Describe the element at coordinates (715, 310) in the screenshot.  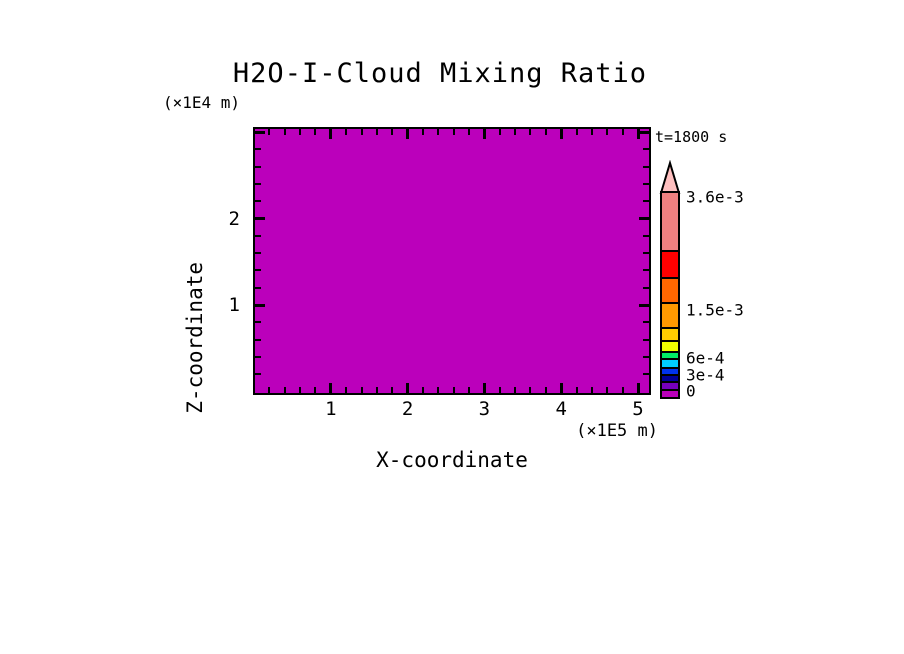
I see `colorbar-value-label: 1.5e-3` at that location.